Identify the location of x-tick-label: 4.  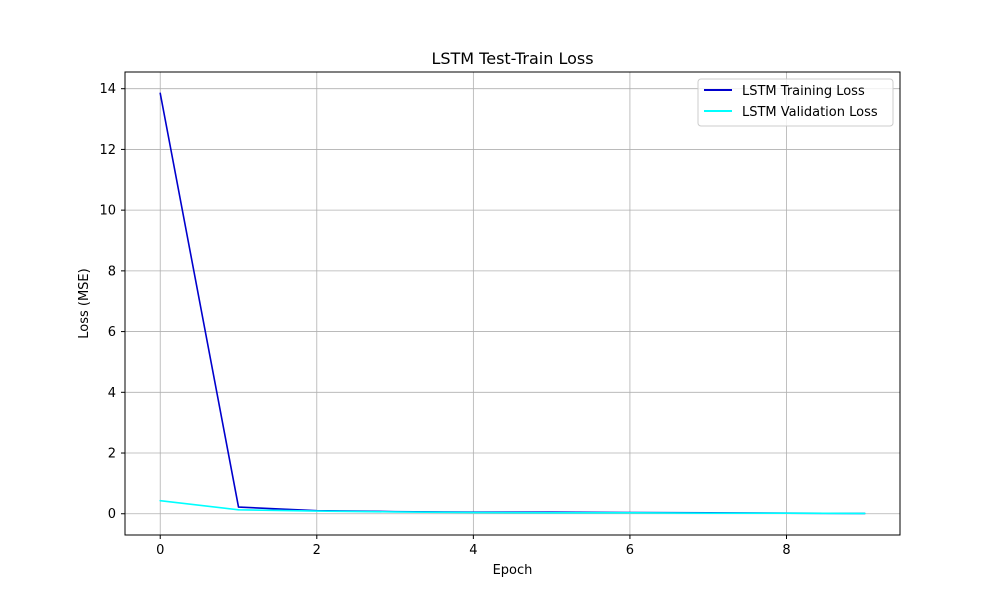
(473, 550).